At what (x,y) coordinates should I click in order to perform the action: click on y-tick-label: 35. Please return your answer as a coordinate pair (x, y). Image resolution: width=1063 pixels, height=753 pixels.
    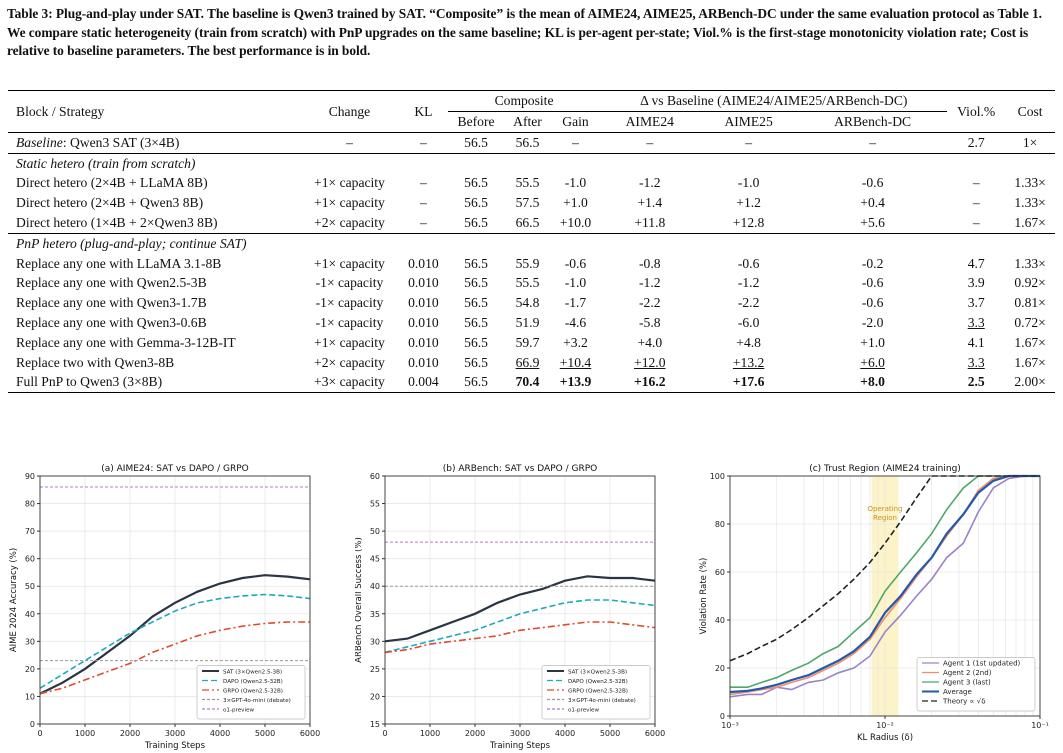
    Looking at the image, I should click on (375, 614).